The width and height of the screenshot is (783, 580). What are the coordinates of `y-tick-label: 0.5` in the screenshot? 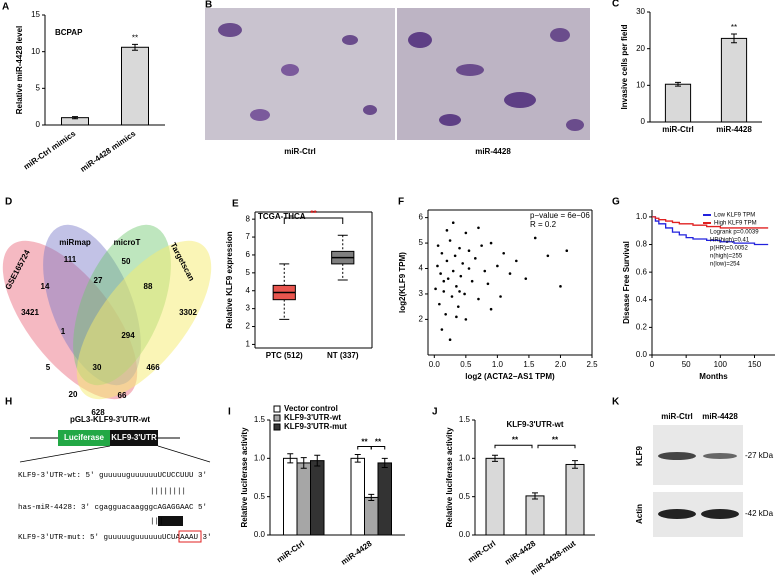 It's located at (465, 496).